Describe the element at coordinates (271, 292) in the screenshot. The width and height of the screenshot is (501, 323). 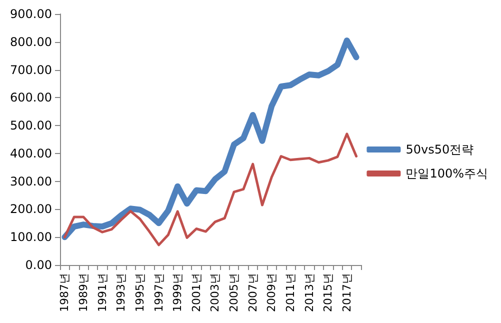
I see `x-tick-label: 2009년` at that location.